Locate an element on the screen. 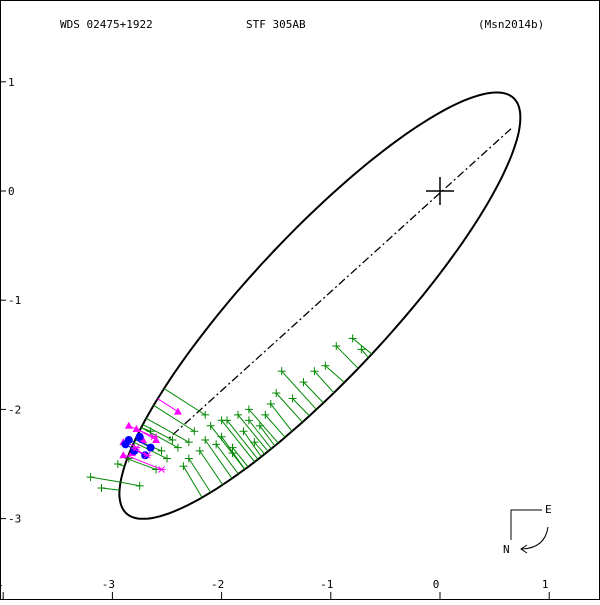 This screenshot has height=605, width=600. y-tick-label: -1 is located at coordinates (14, 300).